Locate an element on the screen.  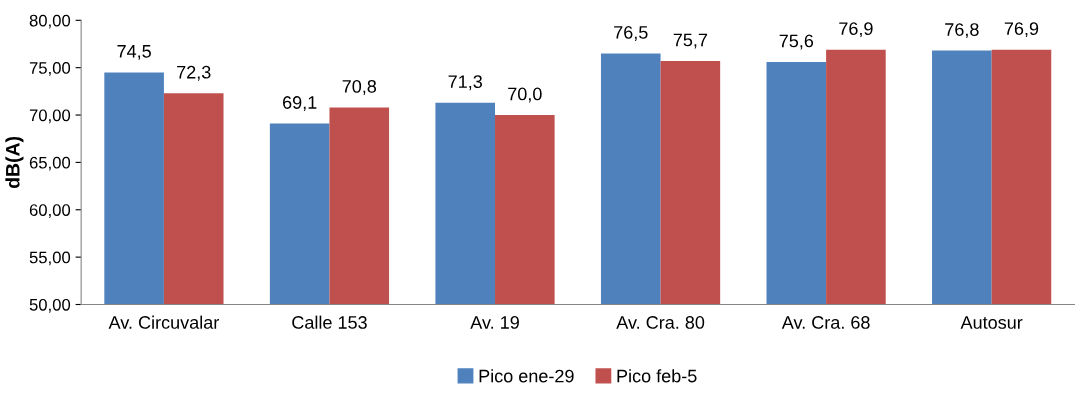
data-label: 72,3 is located at coordinates (194, 73).